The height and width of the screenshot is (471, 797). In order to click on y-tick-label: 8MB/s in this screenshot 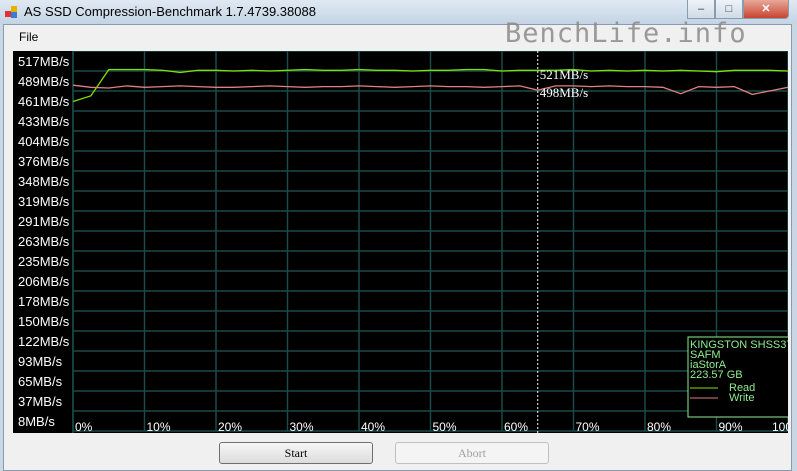, I will do `click(36, 421)`.